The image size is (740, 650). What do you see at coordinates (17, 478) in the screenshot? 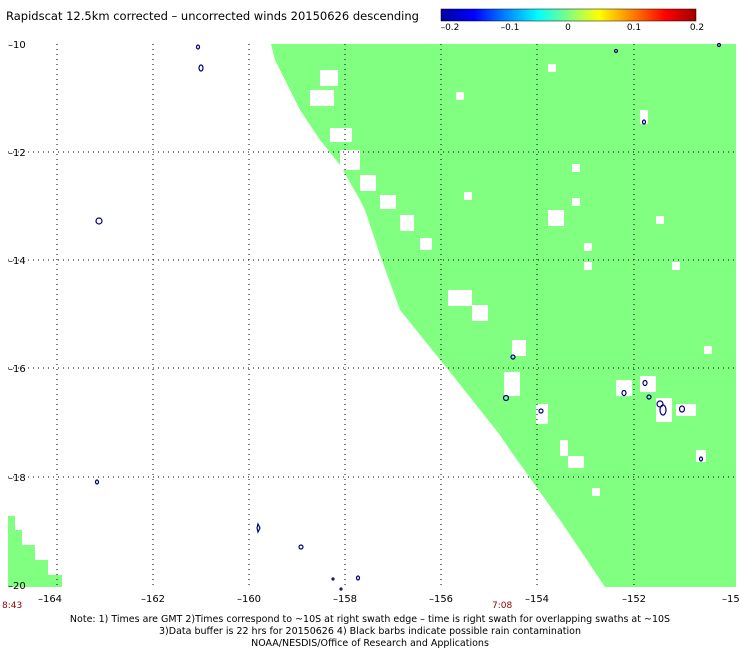
I see `y-tick-label: –18` at bounding box center [17, 478].